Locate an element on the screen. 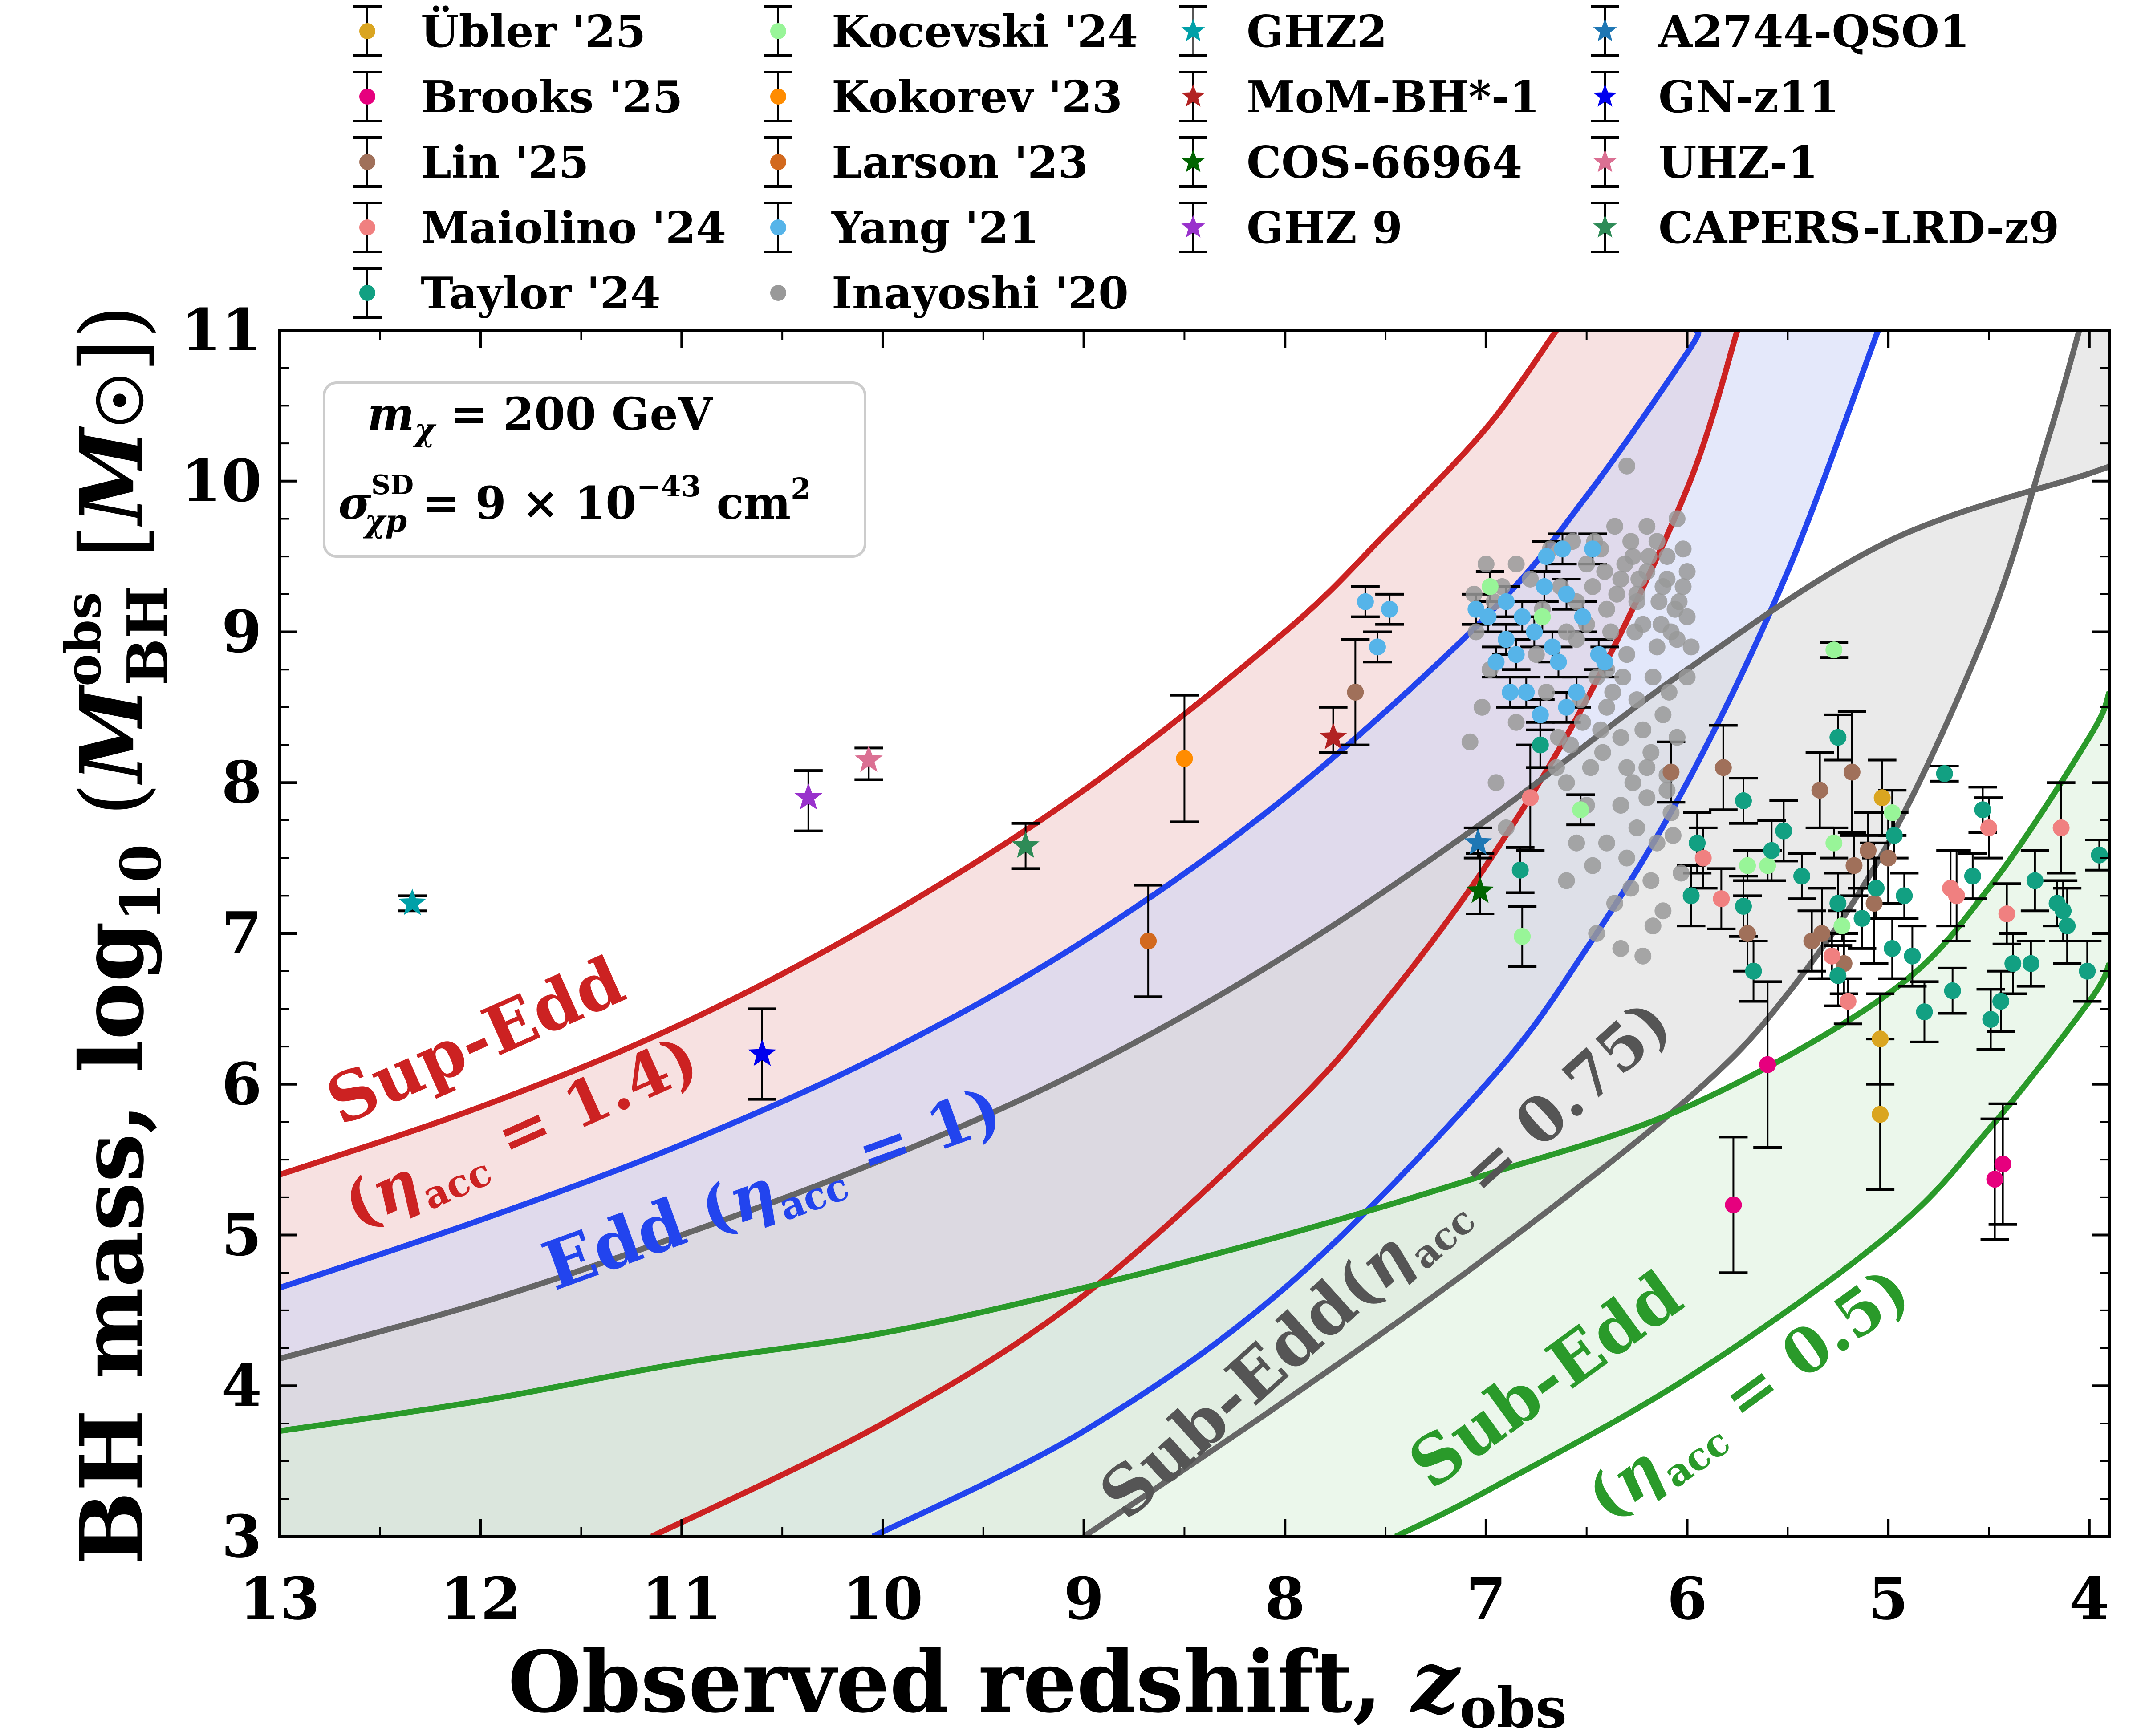 Image resolution: width=2137 pixels, height=1736 pixels. legend-item-capers-lrd-z9: CAPERS-LRD-z9 is located at coordinates (1825, 228).